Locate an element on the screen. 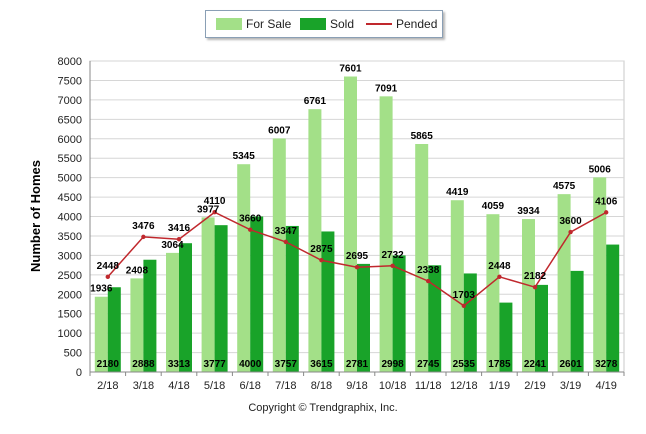 This screenshot has width=646, height=434. data-label-for-sale: 3934 is located at coordinates (528, 211).